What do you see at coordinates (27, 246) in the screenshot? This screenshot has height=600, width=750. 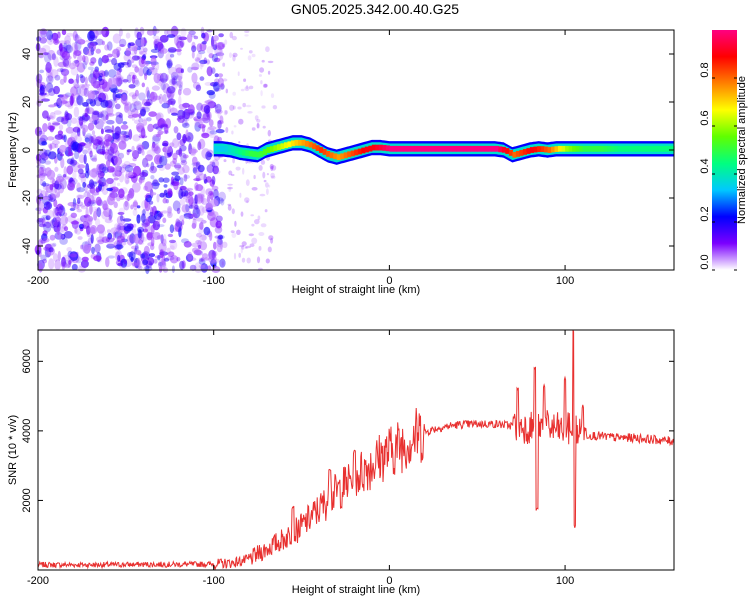 I see `spectrogram-y-tick-label: -40` at bounding box center [27, 246].